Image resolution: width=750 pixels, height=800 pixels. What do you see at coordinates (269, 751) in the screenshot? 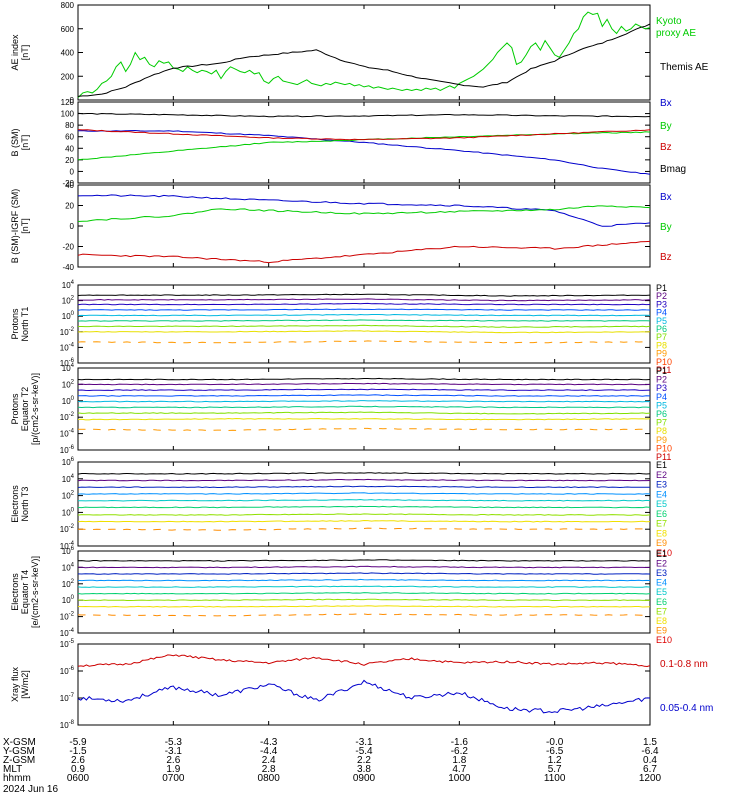
I see `ephemeris-value: -4.4` at bounding box center [269, 751].